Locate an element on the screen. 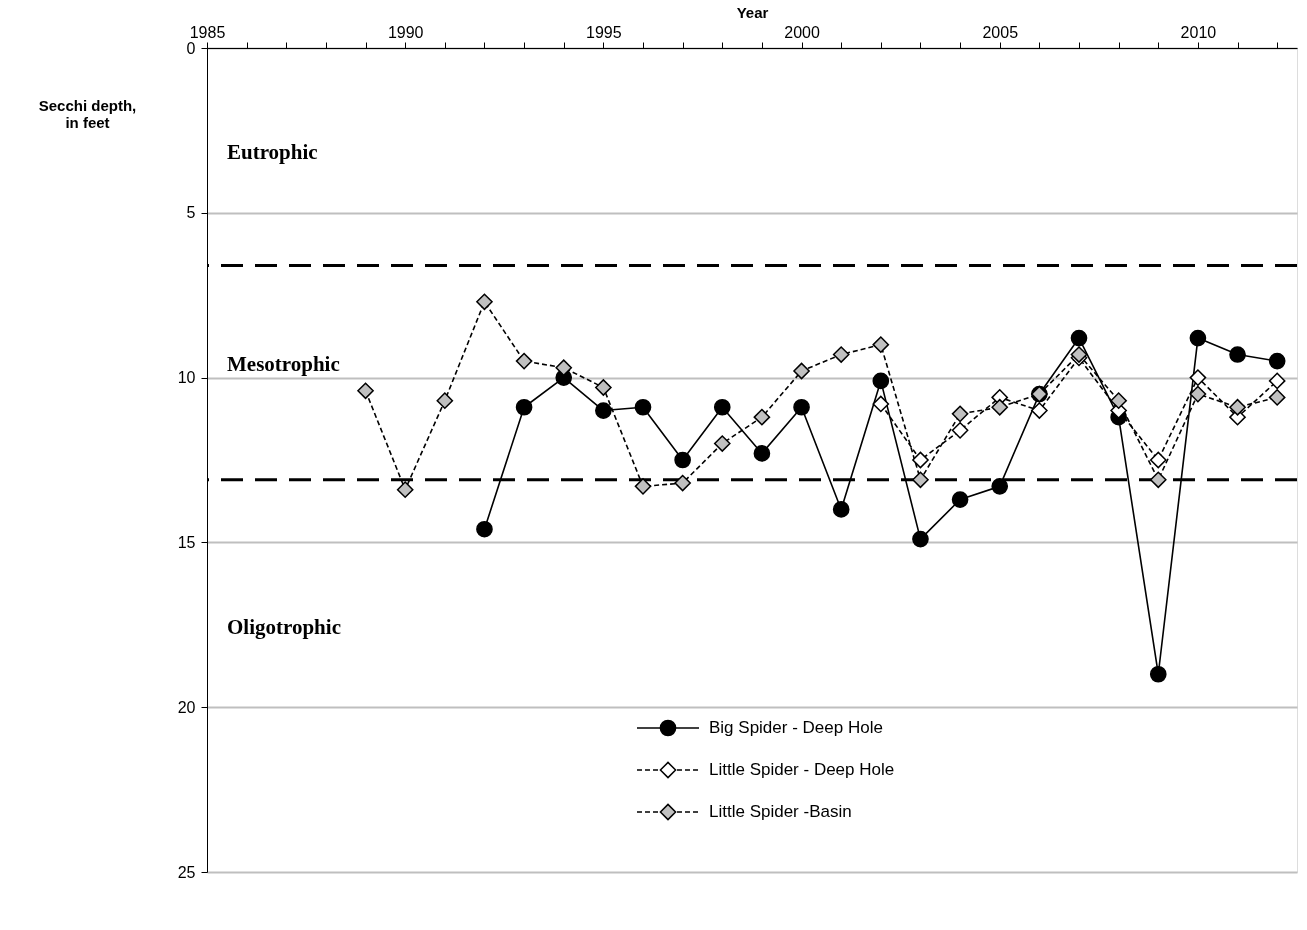 Image resolution: width=1307 pixels, height=930 pixels. x-axis-title: Year is located at coordinates (752, 12).